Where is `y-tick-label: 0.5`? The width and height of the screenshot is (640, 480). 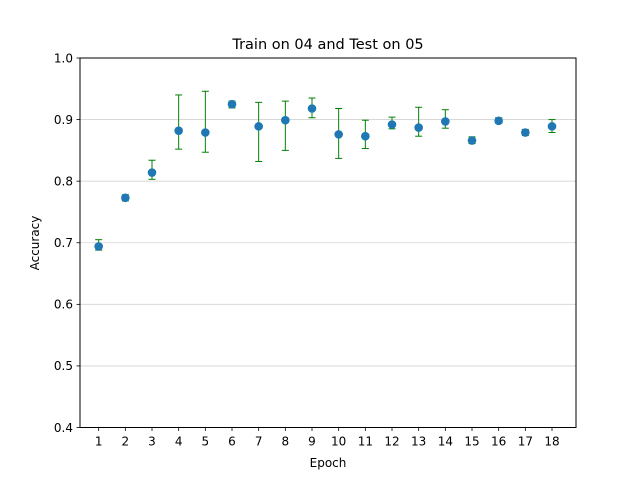 y-tick-label: 0.5 is located at coordinates (63, 366).